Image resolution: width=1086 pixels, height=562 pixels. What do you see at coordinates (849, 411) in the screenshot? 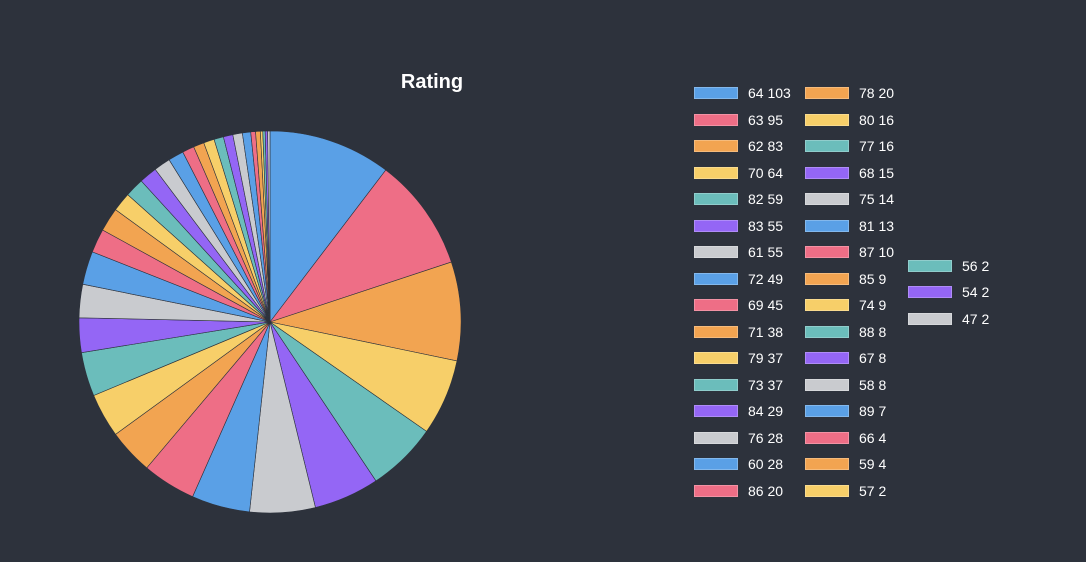
I see `legend-item-89: 89 7` at bounding box center [849, 411].